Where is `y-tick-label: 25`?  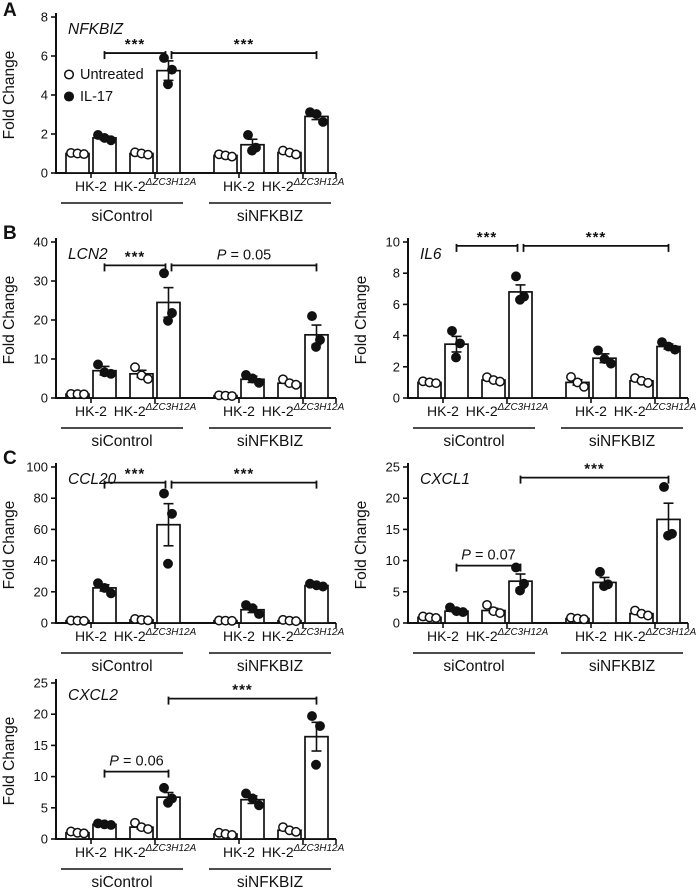
y-tick-label: 25 is located at coordinates (41, 683).